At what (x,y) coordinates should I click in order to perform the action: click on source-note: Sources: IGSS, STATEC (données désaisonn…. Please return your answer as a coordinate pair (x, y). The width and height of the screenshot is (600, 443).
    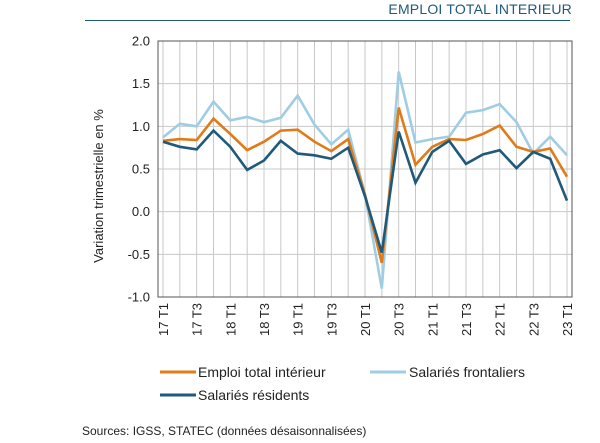
    Looking at the image, I should click on (224, 431).